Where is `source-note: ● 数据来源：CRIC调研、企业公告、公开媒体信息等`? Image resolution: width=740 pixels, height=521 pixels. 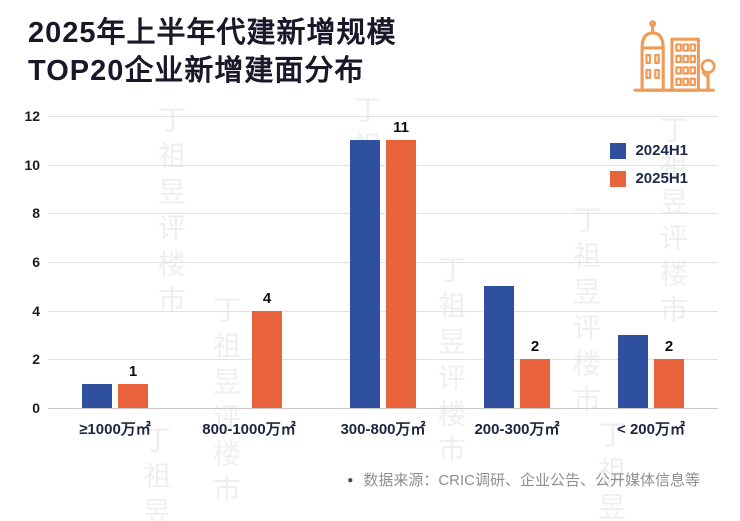 source-note: ● 数据来源：CRIC调研、企业公告、公开媒体信息等 is located at coordinates (370, 479).